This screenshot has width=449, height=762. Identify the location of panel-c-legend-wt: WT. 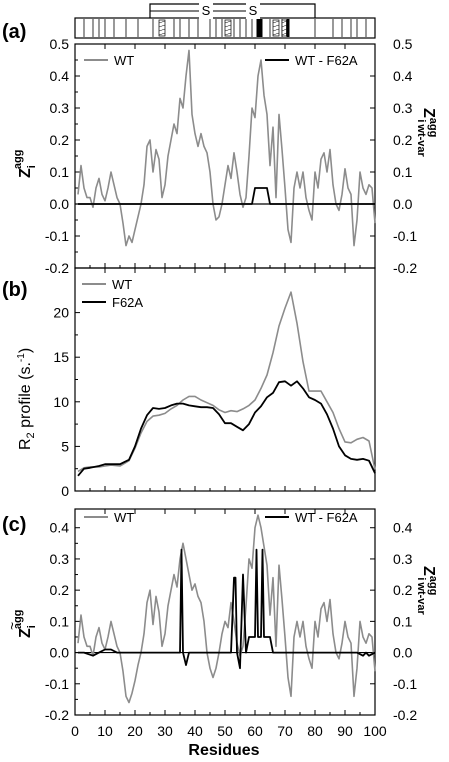
(124, 517).